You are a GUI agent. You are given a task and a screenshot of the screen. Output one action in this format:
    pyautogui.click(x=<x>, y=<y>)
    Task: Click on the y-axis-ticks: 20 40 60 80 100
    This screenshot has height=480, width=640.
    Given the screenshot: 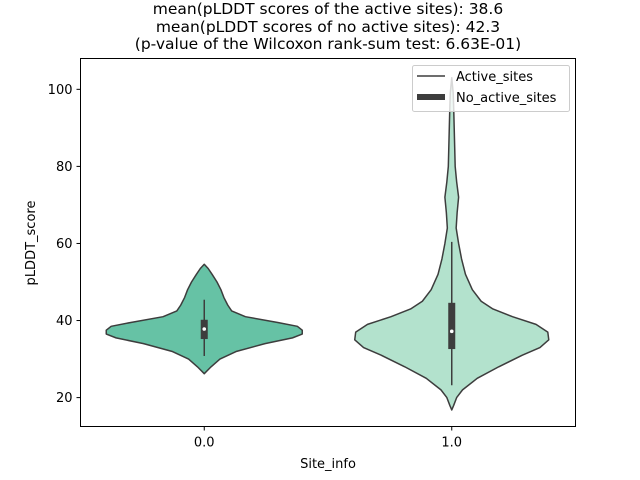 What is the action you would take?
    pyautogui.click(x=64, y=244)
    